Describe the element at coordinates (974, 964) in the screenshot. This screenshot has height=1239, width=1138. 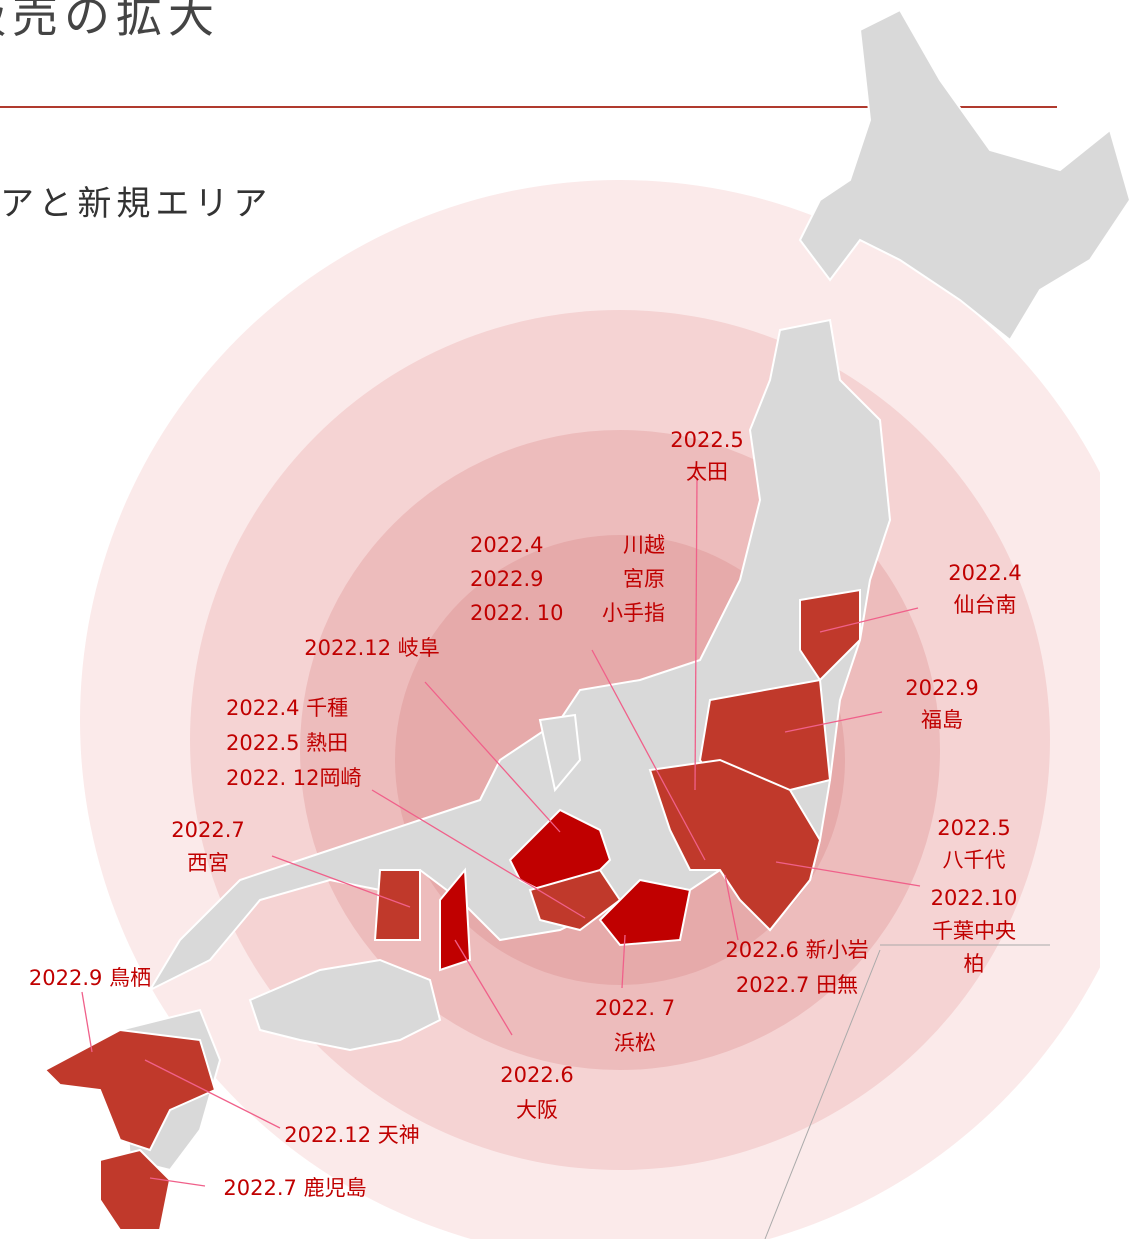
I see `area-label: 柏` at that location.